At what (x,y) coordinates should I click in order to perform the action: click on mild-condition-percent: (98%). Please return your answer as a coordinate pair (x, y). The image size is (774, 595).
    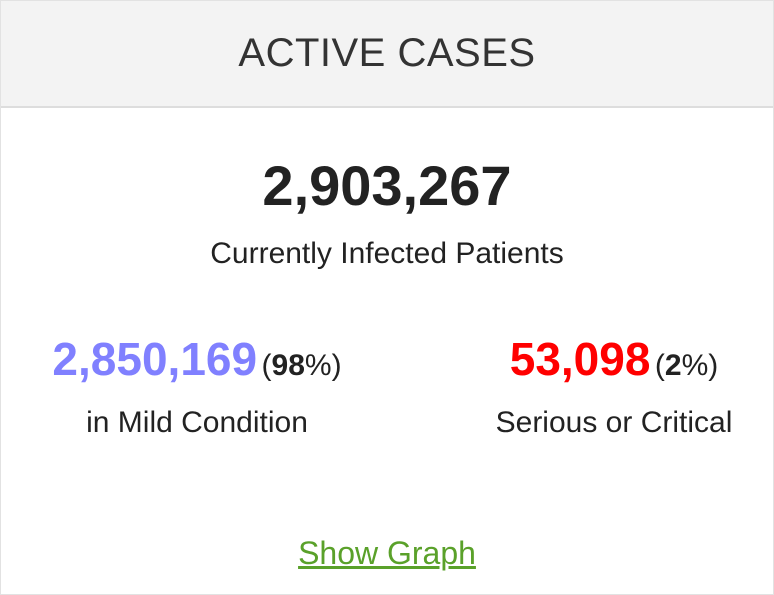
    Looking at the image, I should click on (301, 365).